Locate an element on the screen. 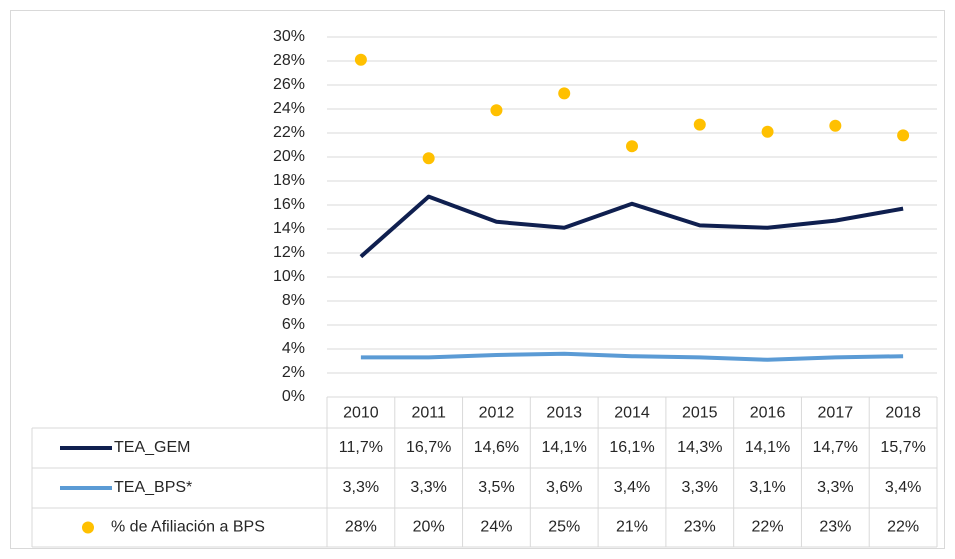  legend-label: TEA_GEM is located at coordinates (152, 447).